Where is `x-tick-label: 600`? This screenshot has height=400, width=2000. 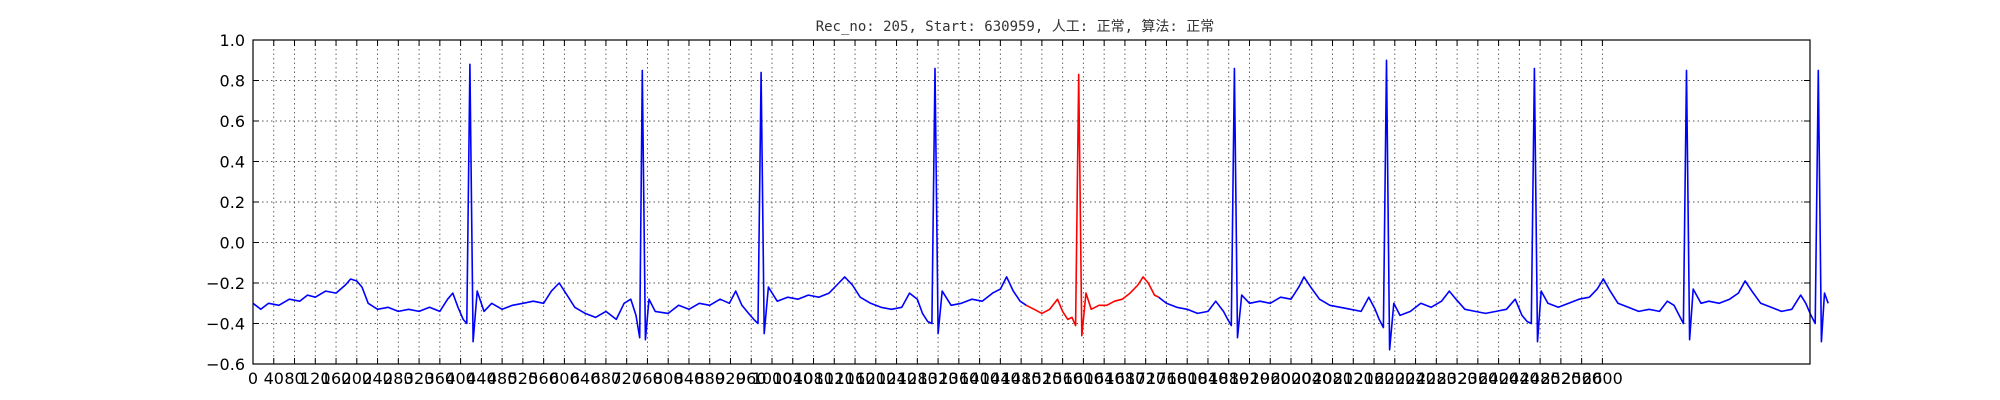 x-tick-label: 600 is located at coordinates (564, 378).